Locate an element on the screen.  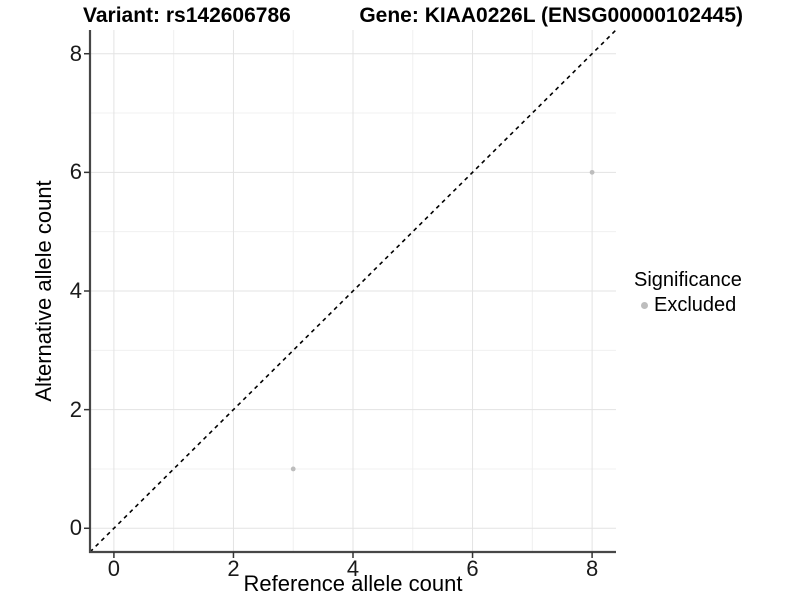
excluded-dot-icon is located at coordinates (644, 305).